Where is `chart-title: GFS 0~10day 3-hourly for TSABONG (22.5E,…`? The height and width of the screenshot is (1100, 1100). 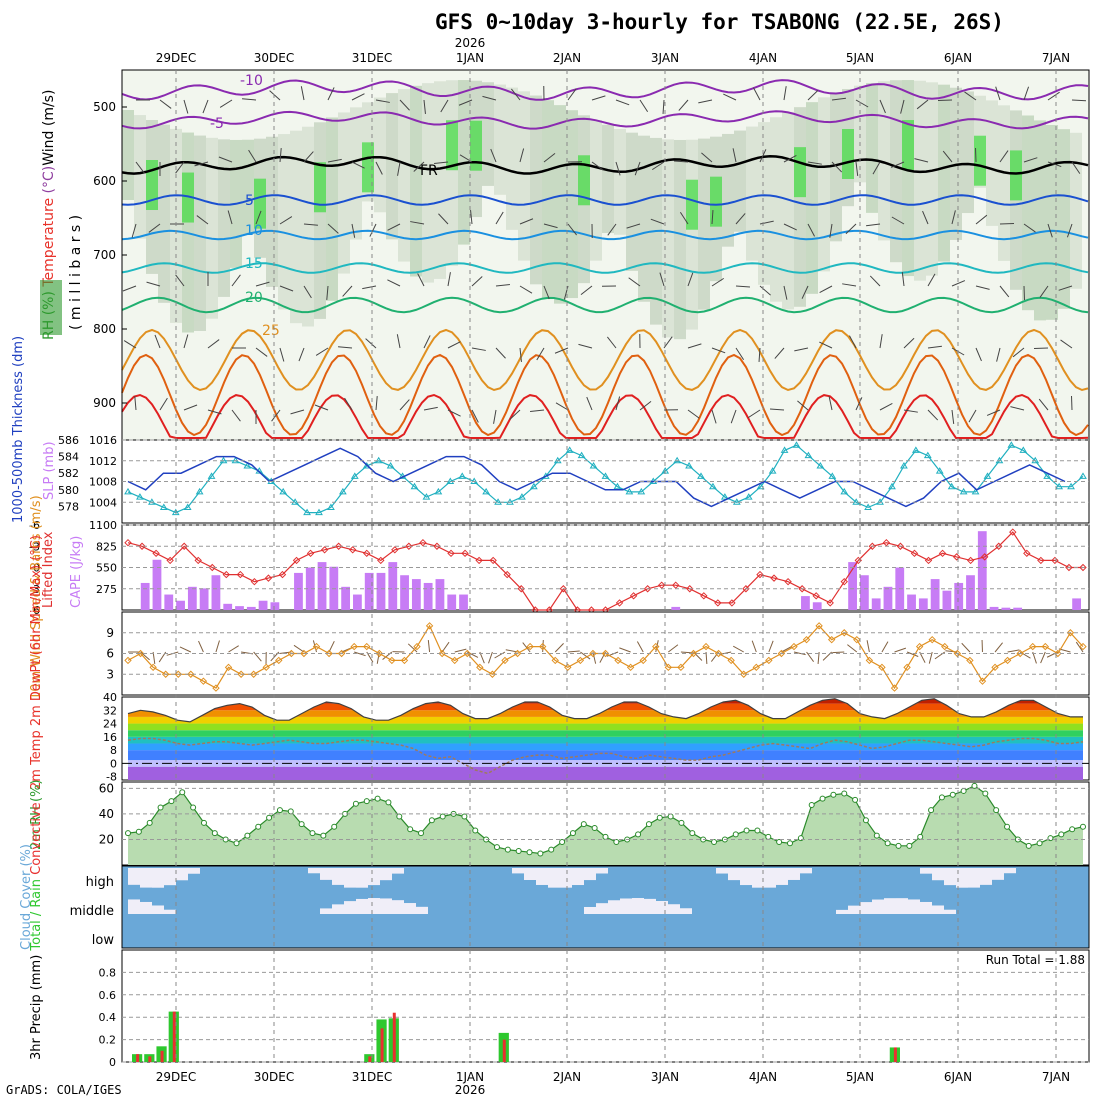
chart-title: GFS 0~10day 3-hourly for TSABONG (22.5E,… is located at coordinates (719, 22).